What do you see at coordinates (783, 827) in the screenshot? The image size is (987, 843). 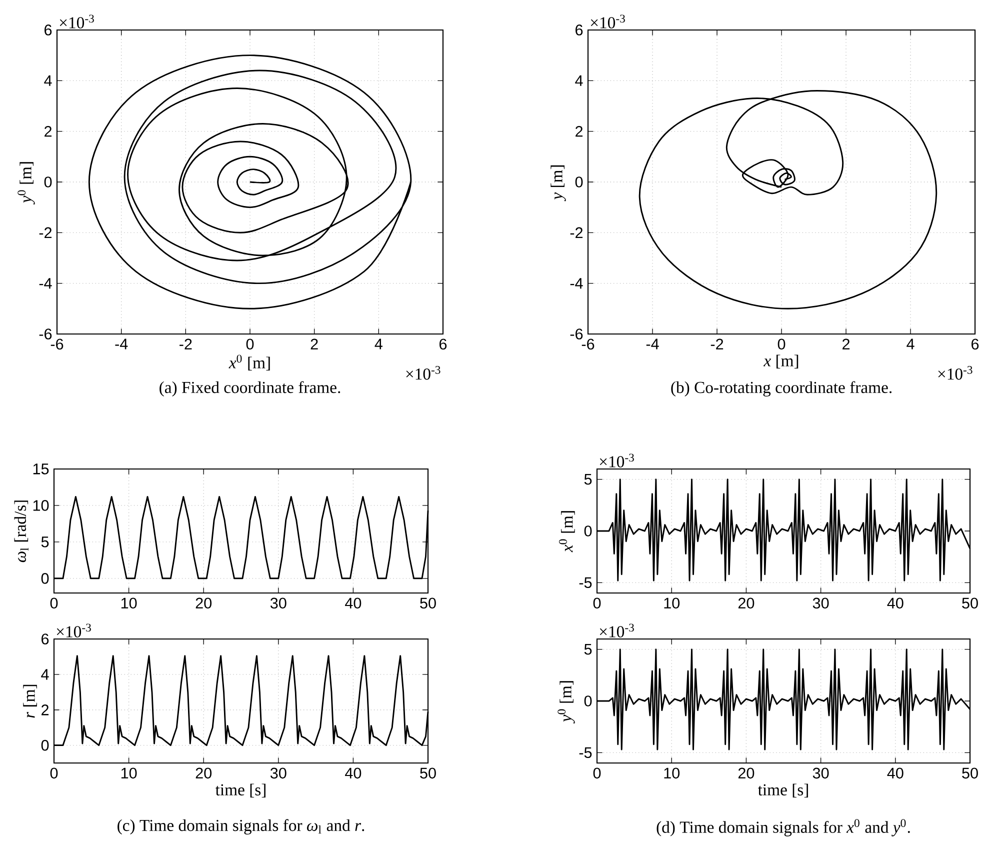 I see `text: (d) Time domain signals for x$^{0}$ and y$^{0}$.` at bounding box center [783, 827].